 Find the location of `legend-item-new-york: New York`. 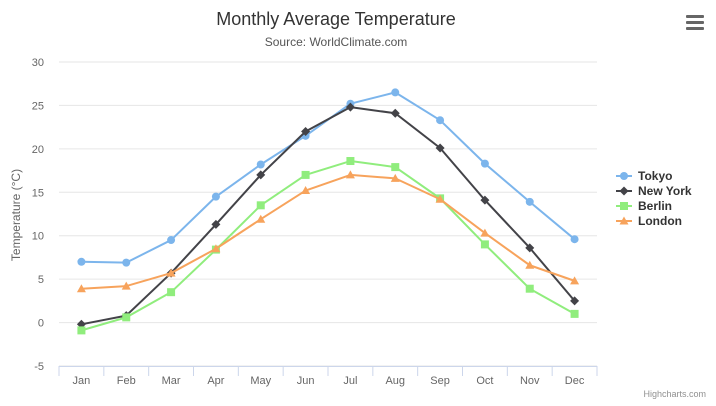

legend-item-new-york: New York is located at coordinates (654, 191).